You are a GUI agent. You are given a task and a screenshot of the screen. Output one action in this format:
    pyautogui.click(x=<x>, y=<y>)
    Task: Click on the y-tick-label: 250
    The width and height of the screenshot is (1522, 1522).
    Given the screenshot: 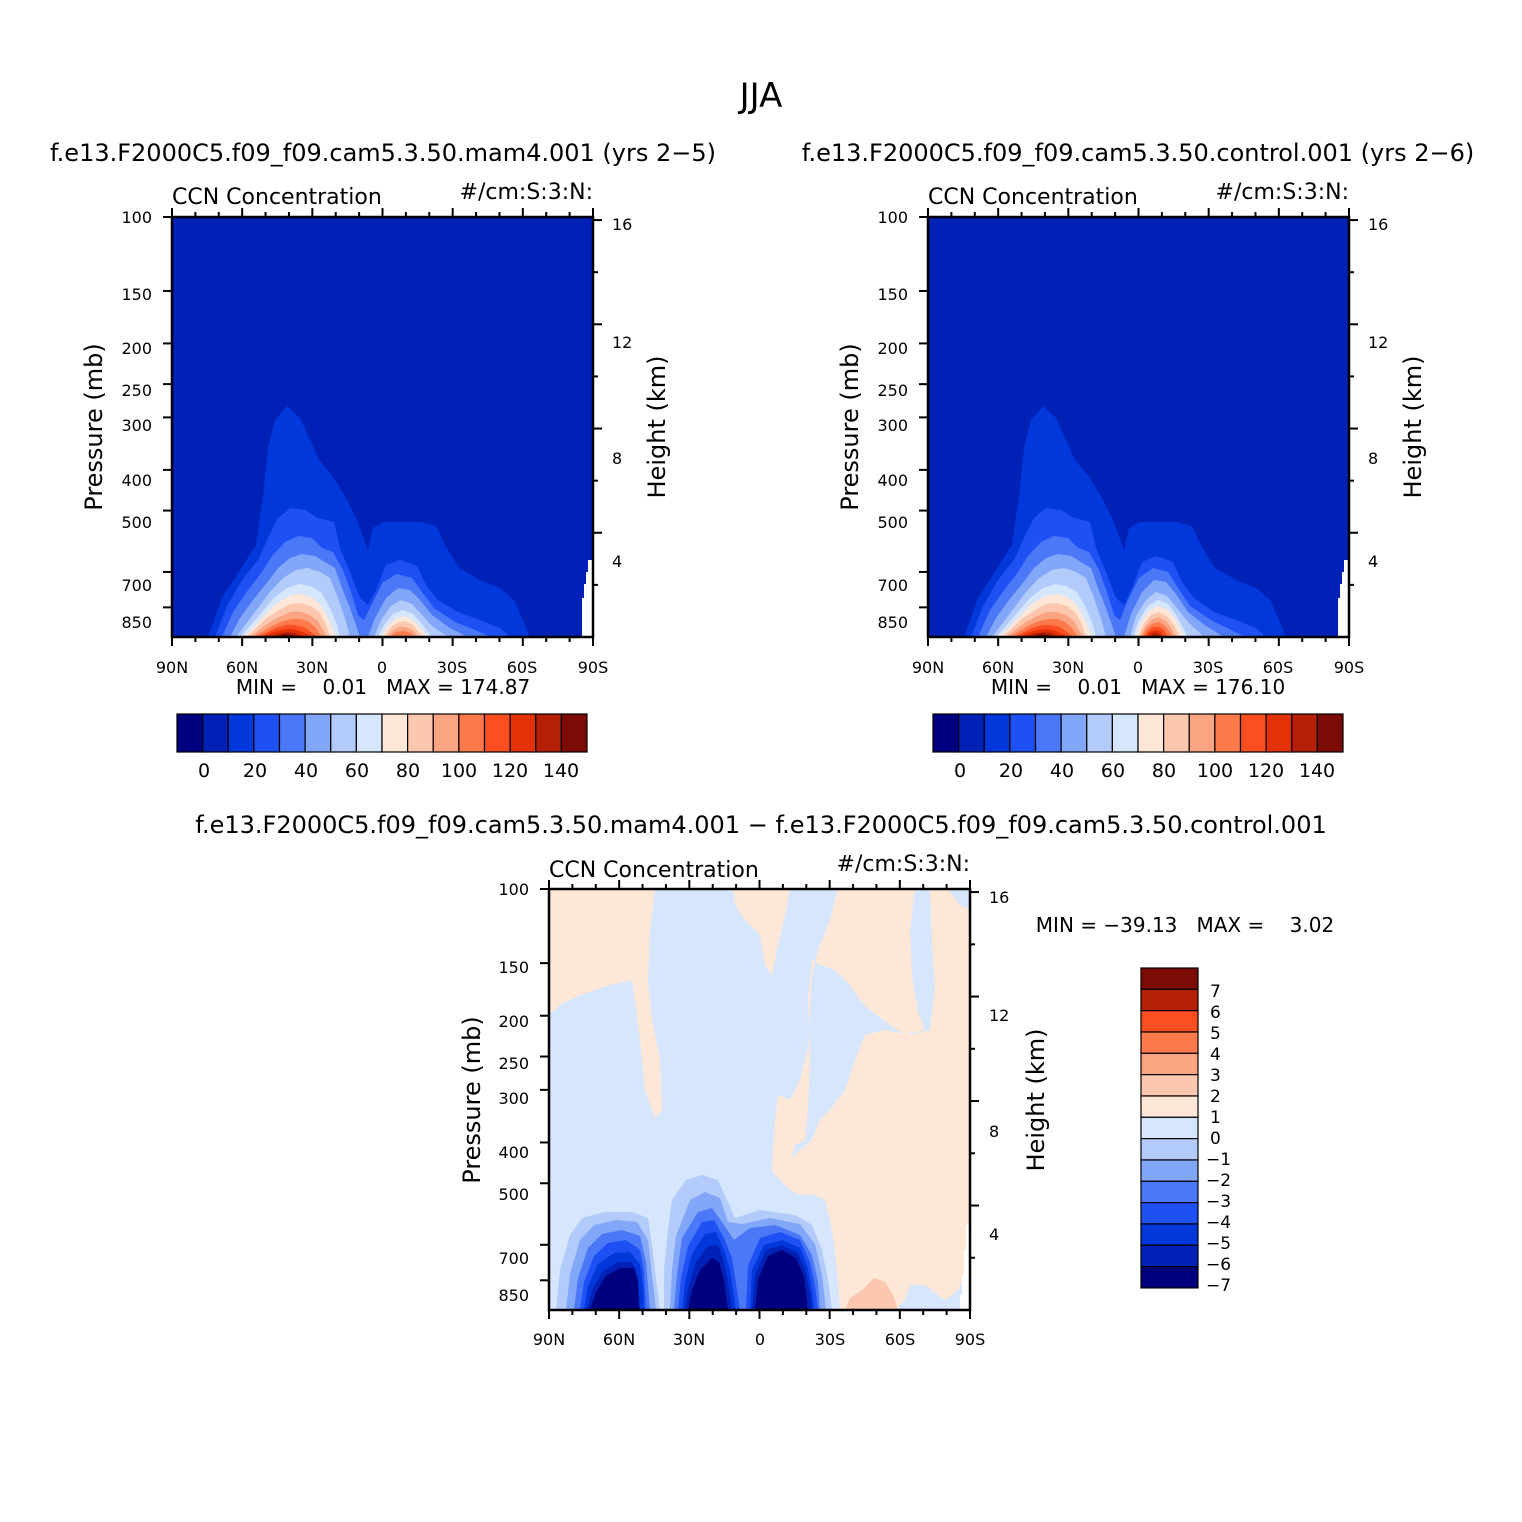 What is the action you would take?
    pyautogui.click(x=136, y=390)
    